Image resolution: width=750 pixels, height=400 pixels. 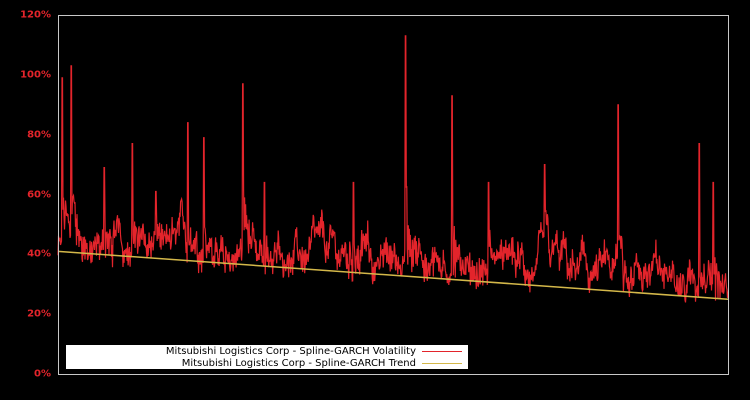 What do you see at coordinates (39, 194) in the screenshot?
I see `y-tick-label: 60%` at bounding box center [39, 194].